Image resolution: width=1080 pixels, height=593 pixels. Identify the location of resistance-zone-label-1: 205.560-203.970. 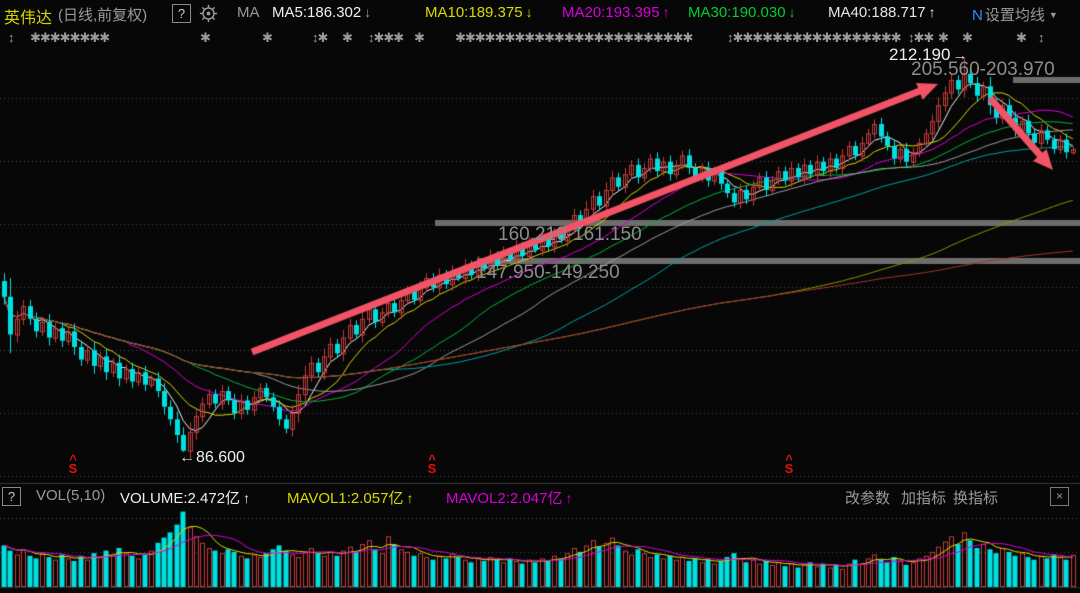
(983, 69).